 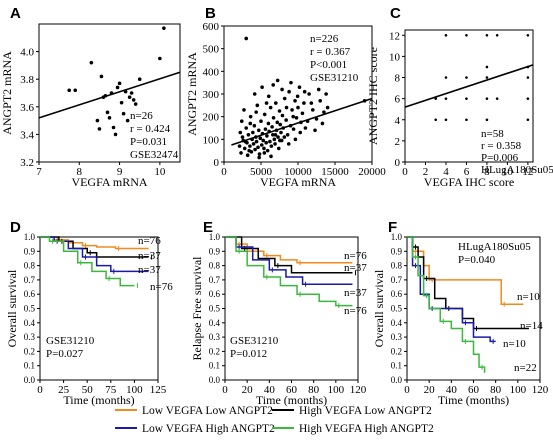 I want to click on x-axis-label: Time (months), so click(x=291, y=400).